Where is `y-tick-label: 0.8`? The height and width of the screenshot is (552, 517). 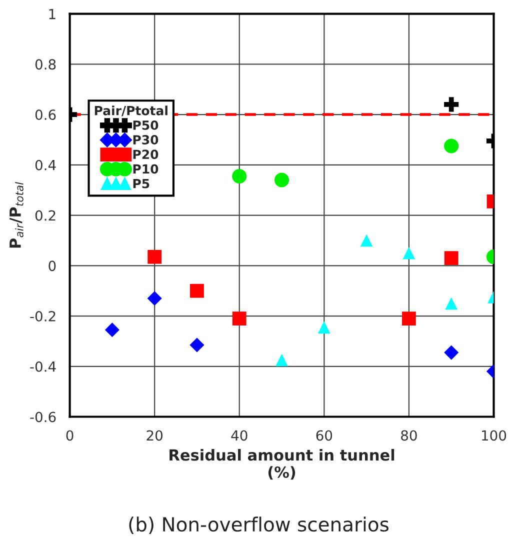 y-tick-label: 0.8 is located at coordinates (45, 64).